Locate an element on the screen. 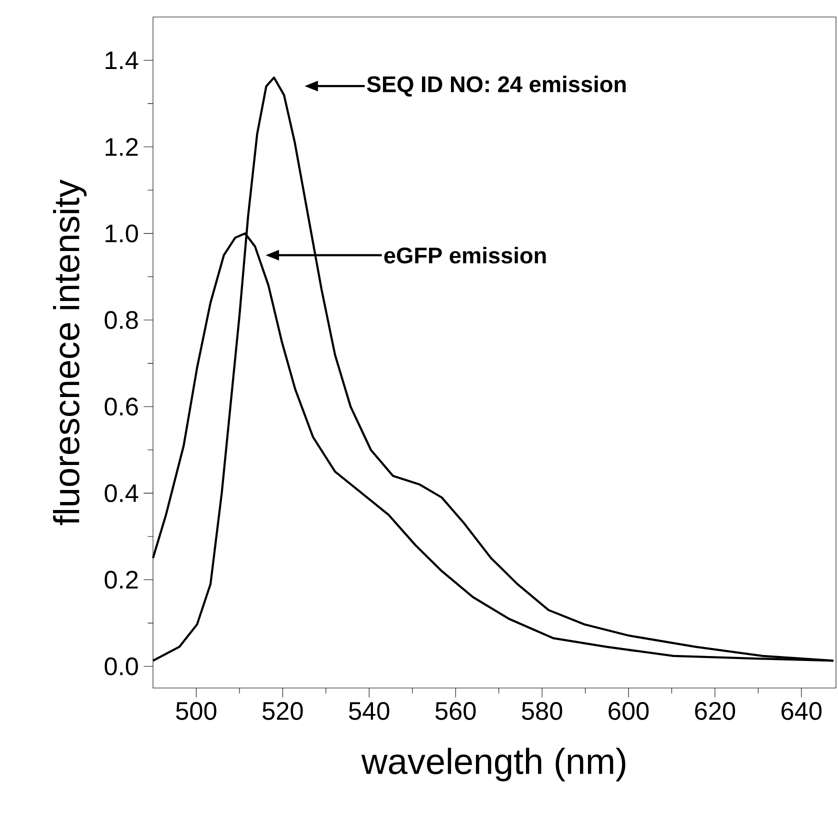 The width and height of the screenshot is (838, 827). y-tick-label: 1.4 is located at coordinates (122, 60).